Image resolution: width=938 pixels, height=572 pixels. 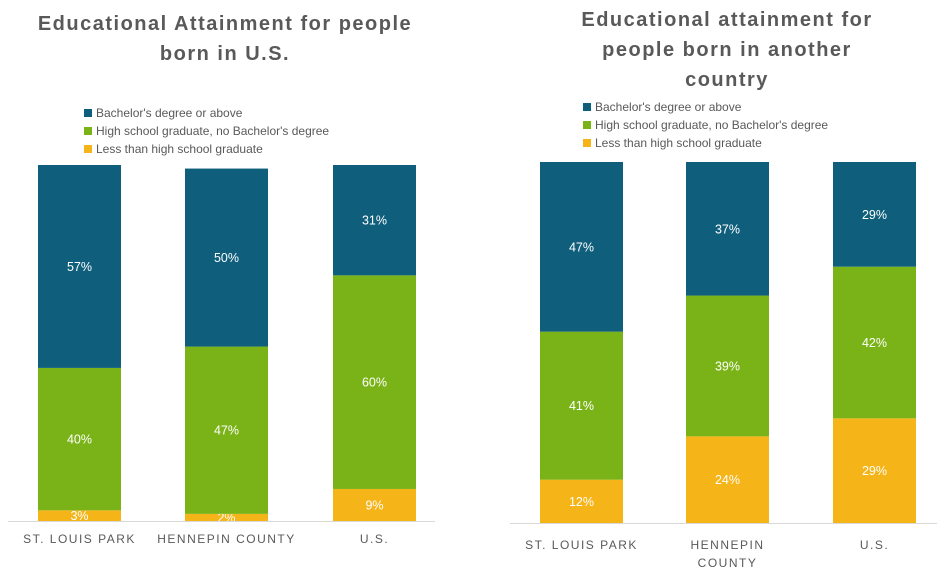 What do you see at coordinates (226, 539) in the screenshot?
I see `x-tick-label: HENNEPIN COUNTY` at bounding box center [226, 539].